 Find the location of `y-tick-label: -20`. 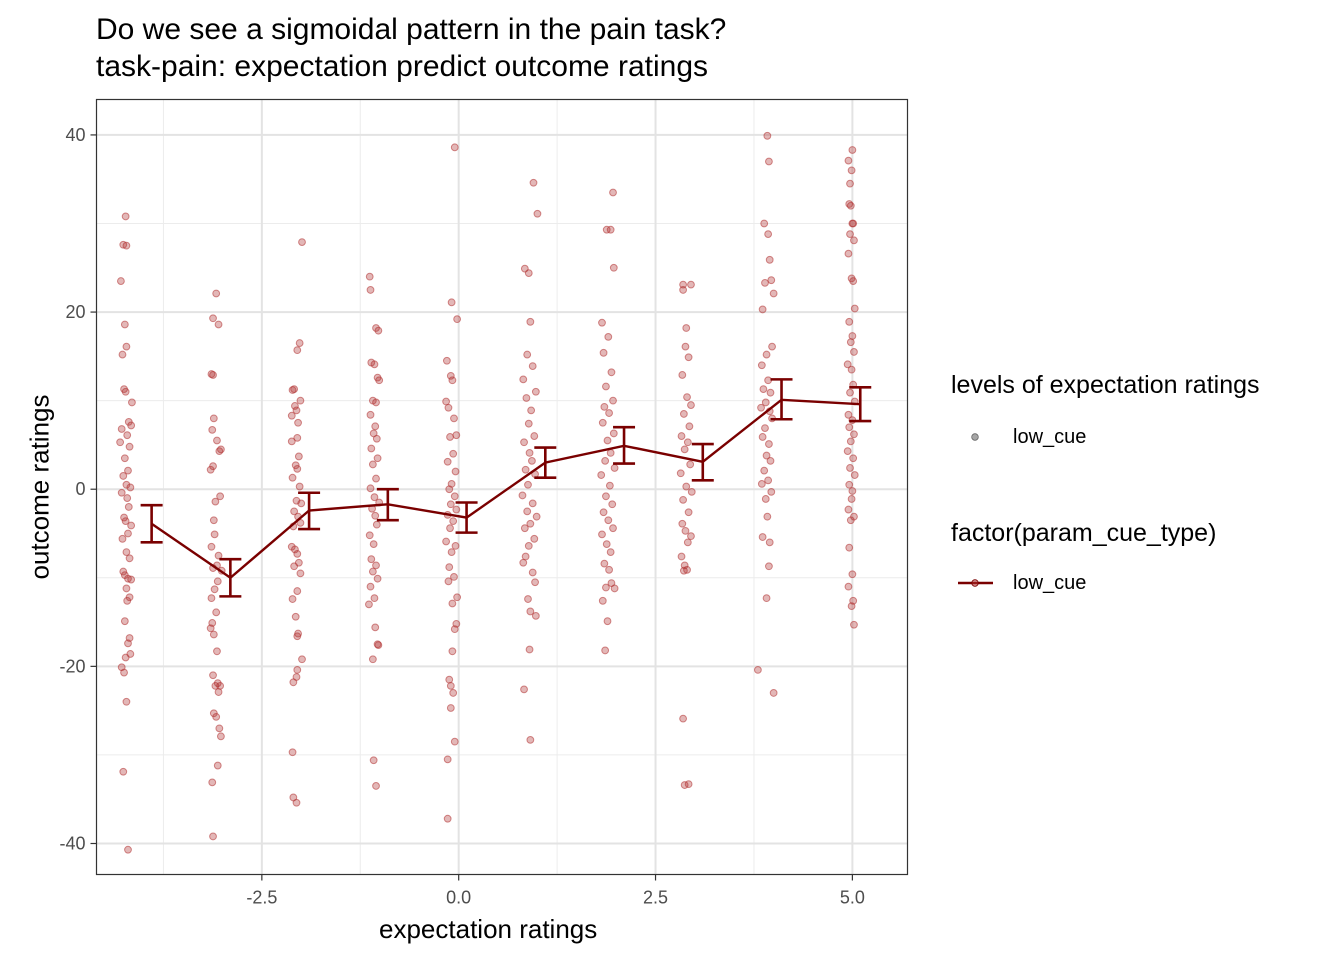

y-tick-label: -20 is located at coordinates (72, 666).